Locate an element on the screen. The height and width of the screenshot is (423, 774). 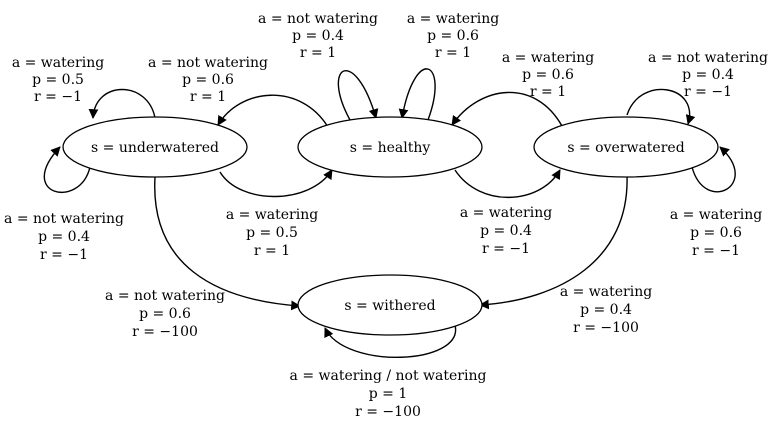
label-over-self-watering: a = watering p = 0.6 r = −1 is located at coordinates (716, 233).